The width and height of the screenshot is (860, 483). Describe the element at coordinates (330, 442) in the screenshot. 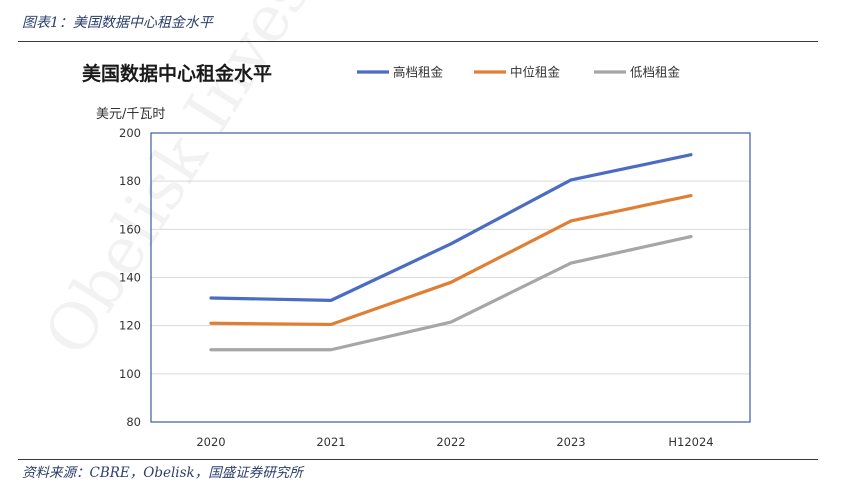

I see `x-tick-label: 2021` at that location.